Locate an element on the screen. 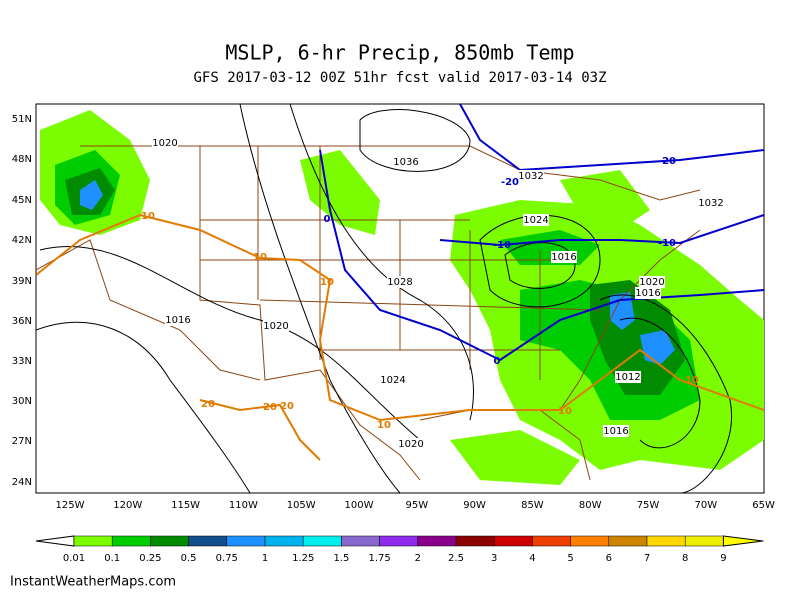 The height and width of the screenshot is (600, 800). legend-label: 7 is located at coordinates (647, 558).